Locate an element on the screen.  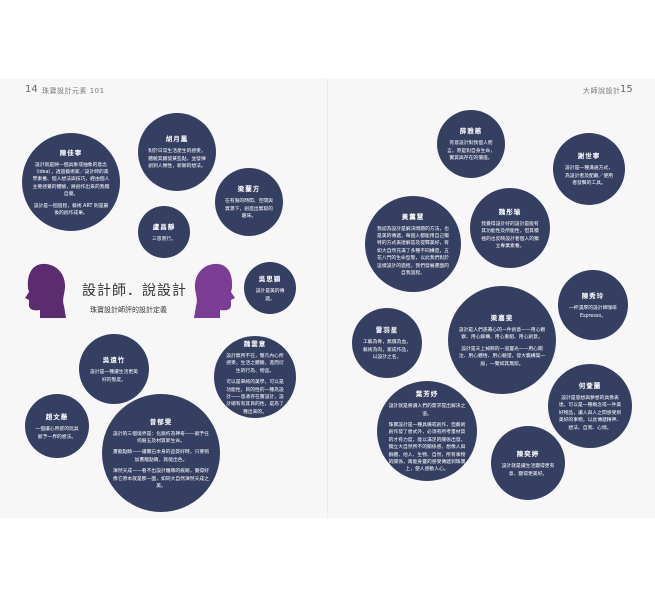
designer-name: 陳奕婷 is located at coordinates (528, 454).